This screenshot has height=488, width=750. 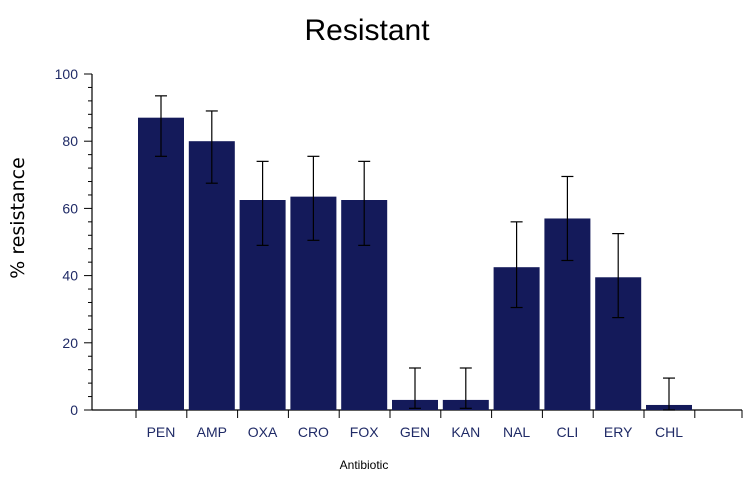 I want to click on y-tick-label: 20, so click(x=70, y=343).